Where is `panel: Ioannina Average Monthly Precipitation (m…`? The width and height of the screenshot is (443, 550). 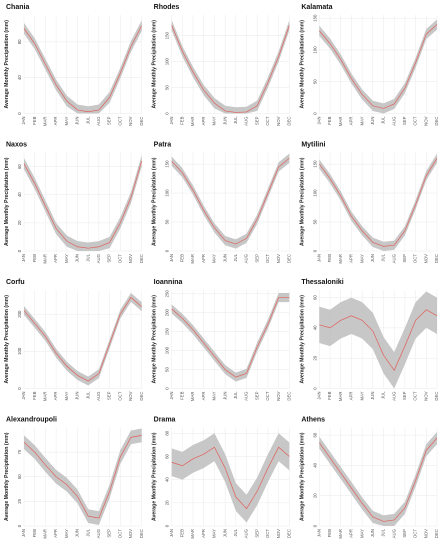
panel: Ioannina Average Monthly Precipitation (m… is located at coordinates (222, 340).